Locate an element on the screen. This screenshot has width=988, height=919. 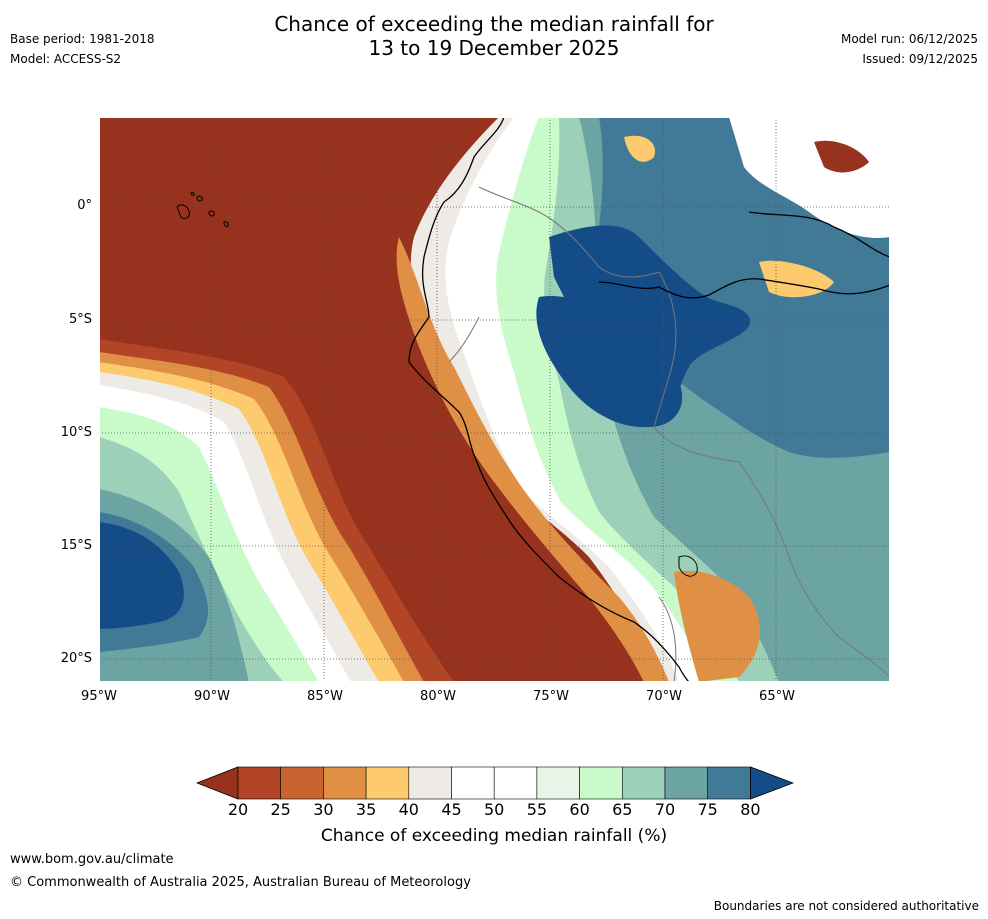
colorbar-swatches is located at coordinates (495, 783).